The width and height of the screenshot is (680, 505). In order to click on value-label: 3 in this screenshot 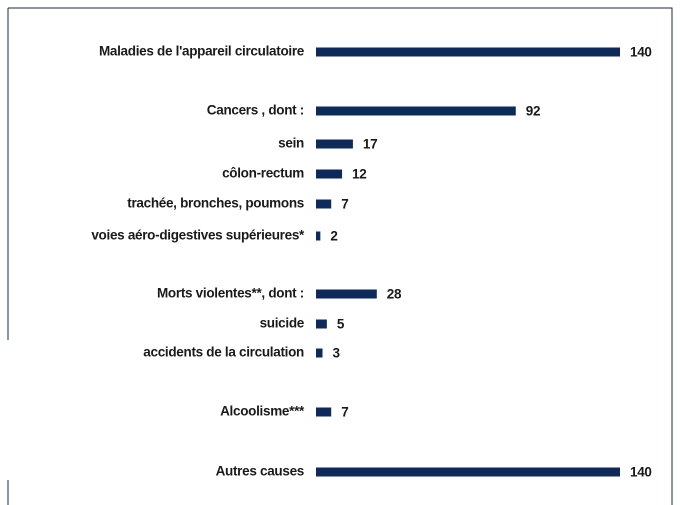, I will do `click(337, 353)`.